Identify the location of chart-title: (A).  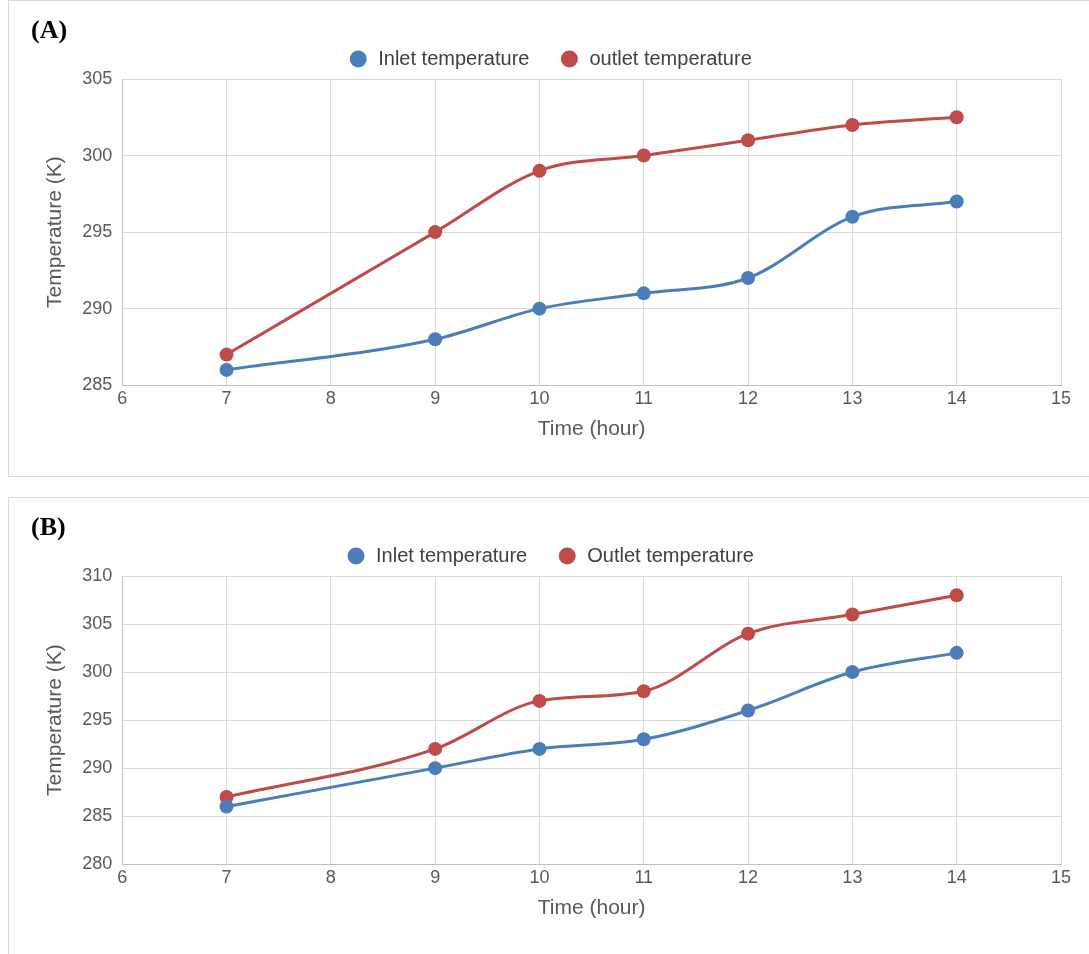
(49, 30).